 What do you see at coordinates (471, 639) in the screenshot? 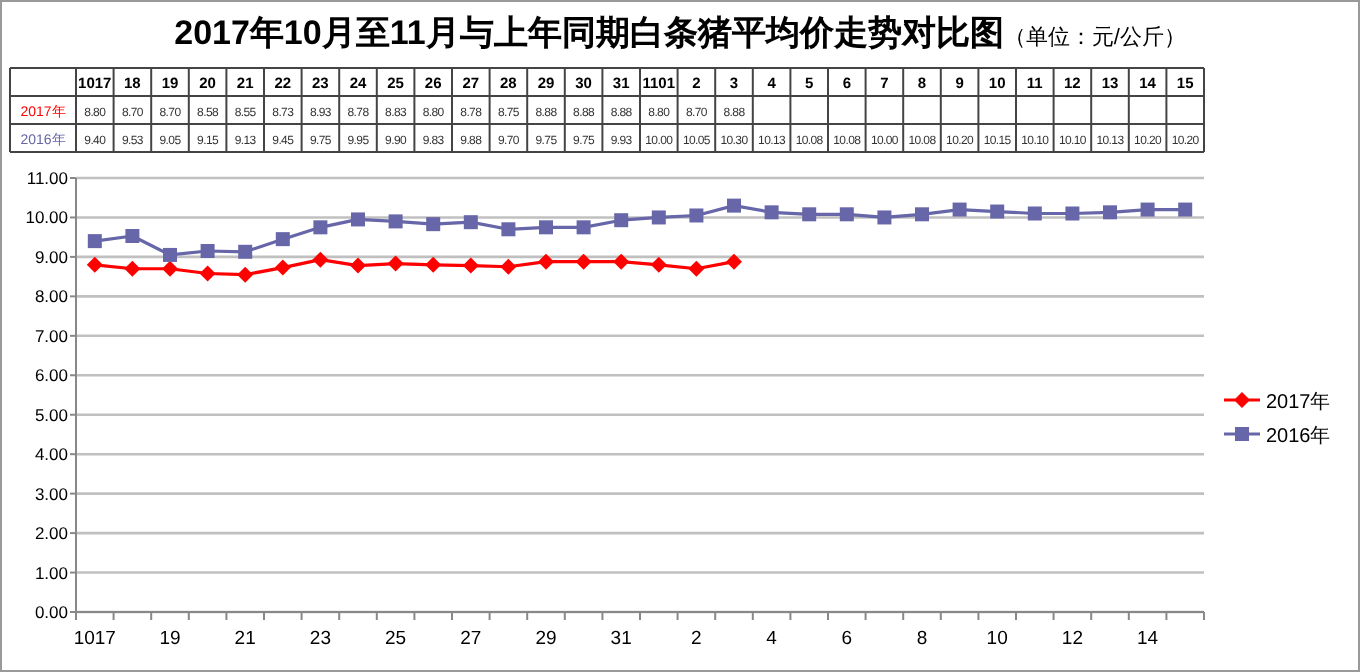
I see `category-label: 27` at bounding box center [471, 639].